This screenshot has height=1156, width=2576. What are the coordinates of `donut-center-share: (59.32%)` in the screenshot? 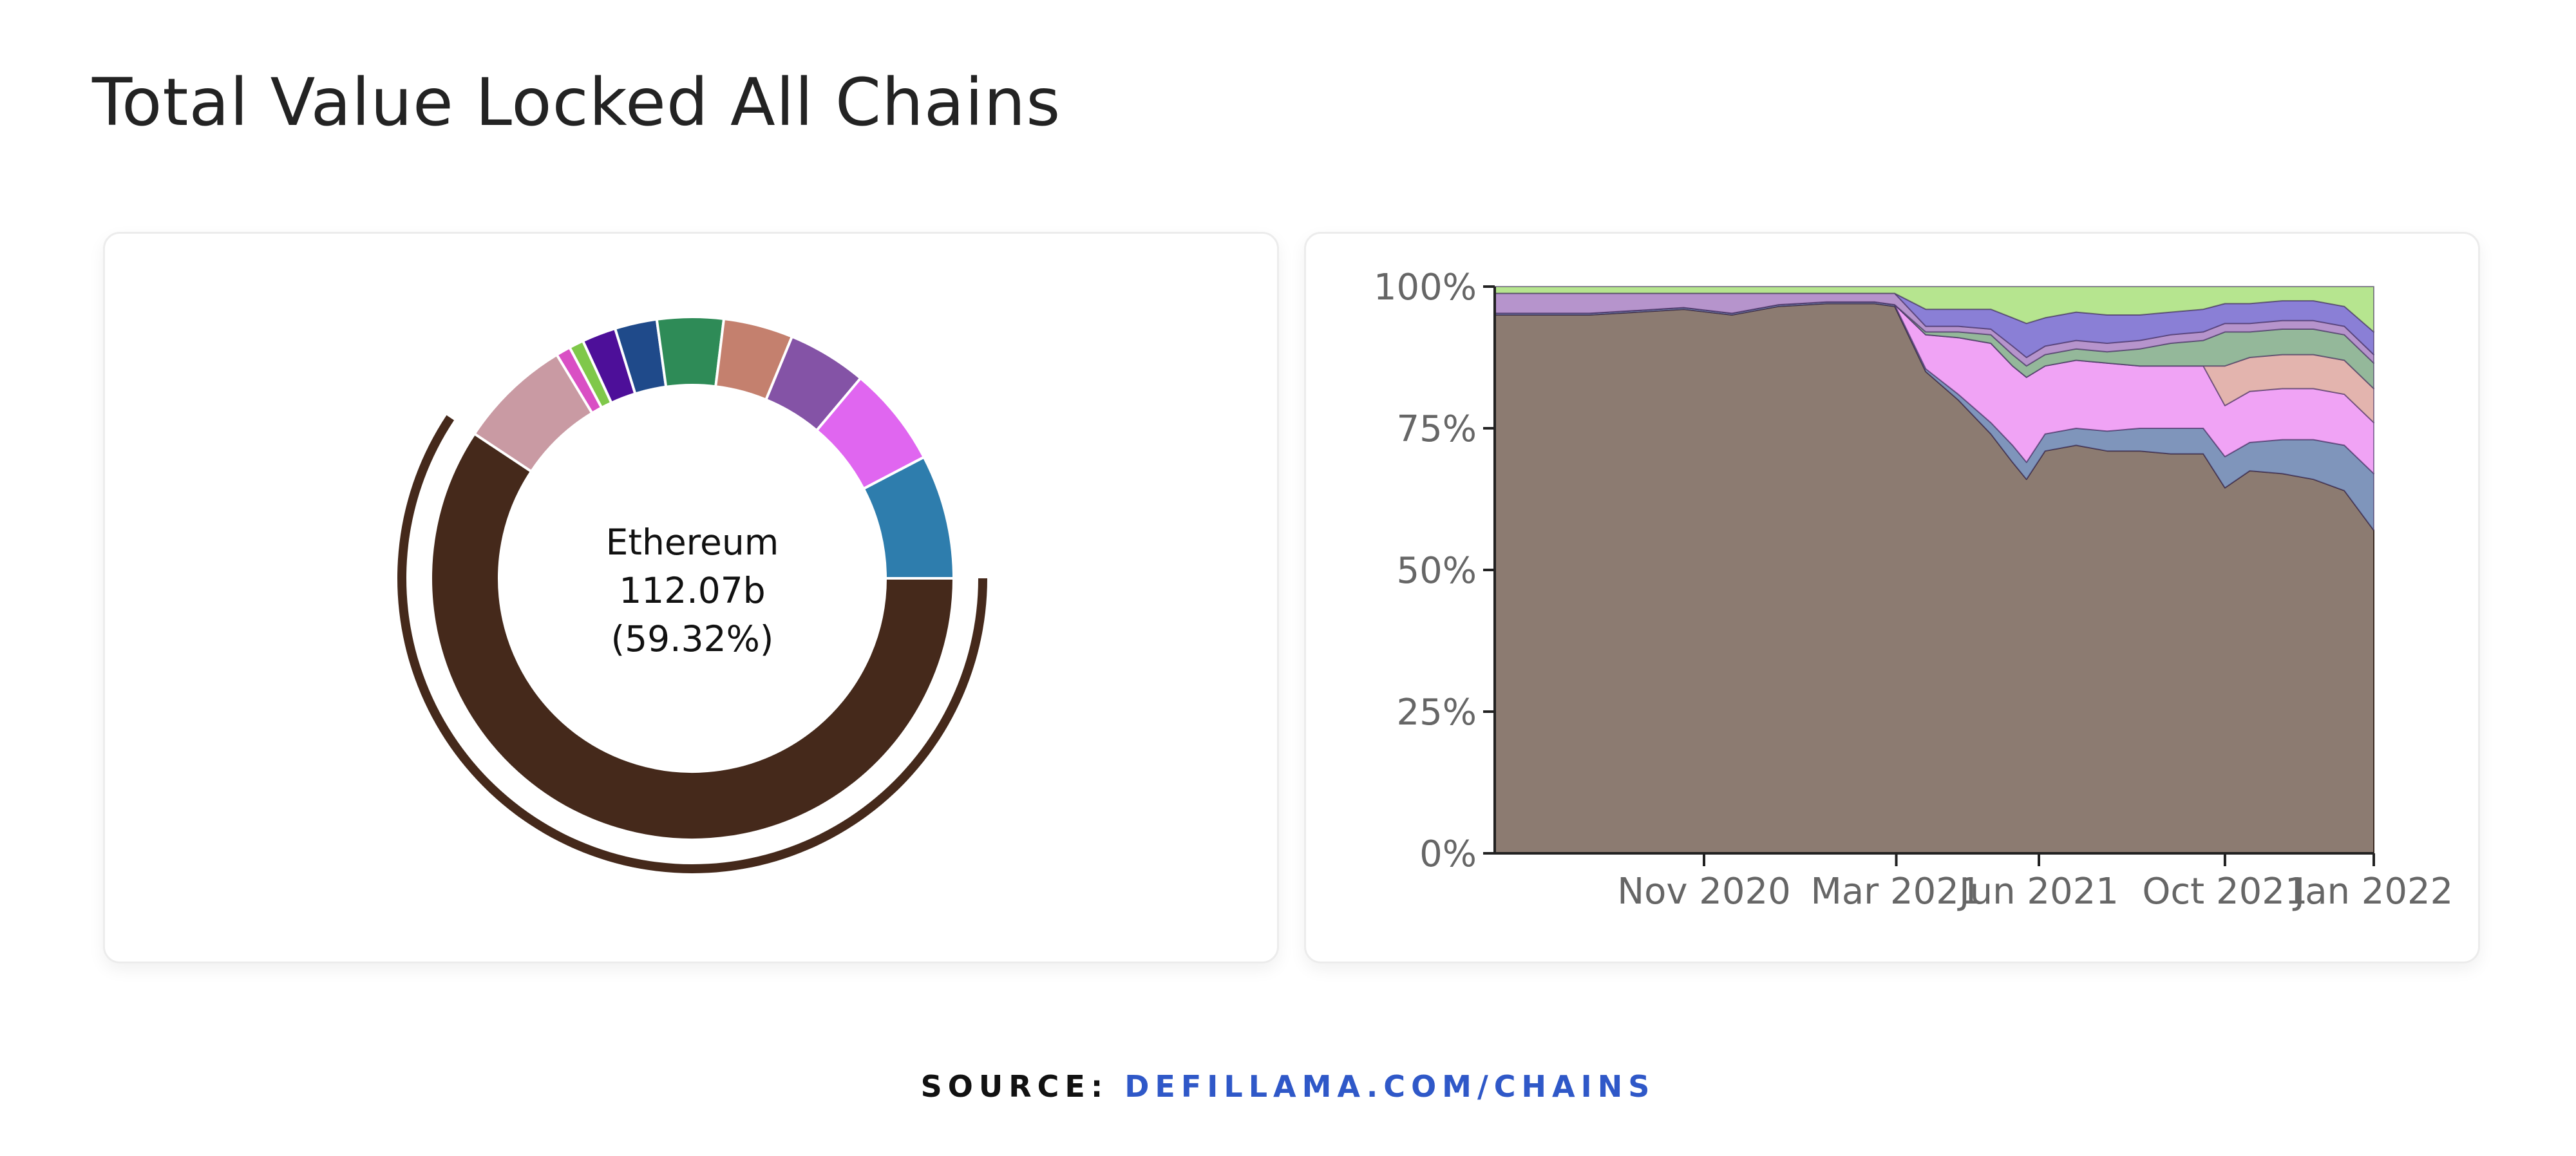 It's located at (692, 638).